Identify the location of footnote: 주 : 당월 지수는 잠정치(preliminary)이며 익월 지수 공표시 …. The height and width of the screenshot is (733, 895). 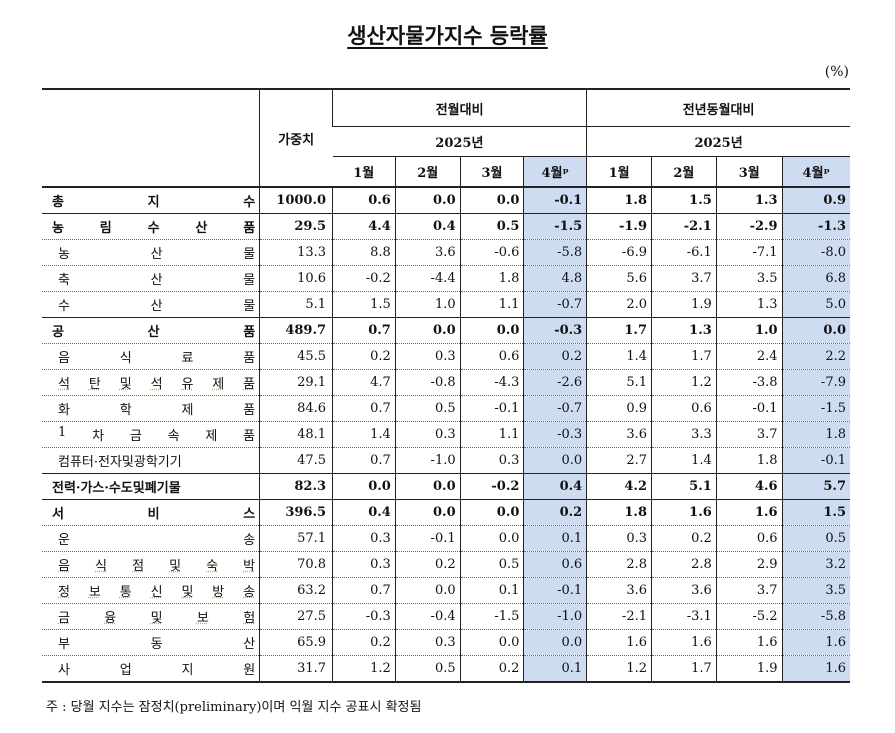
(234, 707).